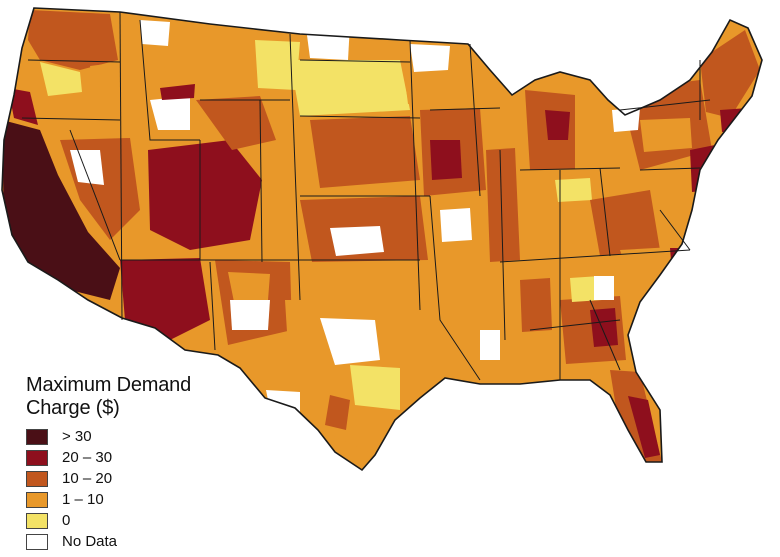 This screenshot has width=780, height=557. Describe the element at coordinates (87, 457) in the screenshot. I see `legend-label: 20 – 30` at that location.